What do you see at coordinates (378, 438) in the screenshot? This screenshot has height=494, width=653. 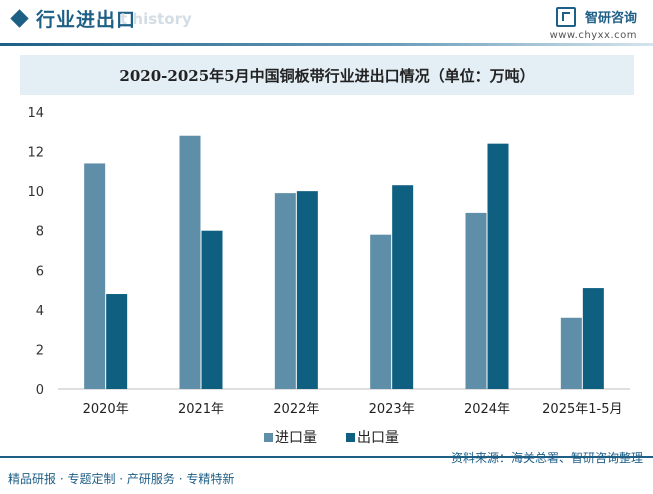 I see `legend-label: 出口量` at bounding box center [378, 438].